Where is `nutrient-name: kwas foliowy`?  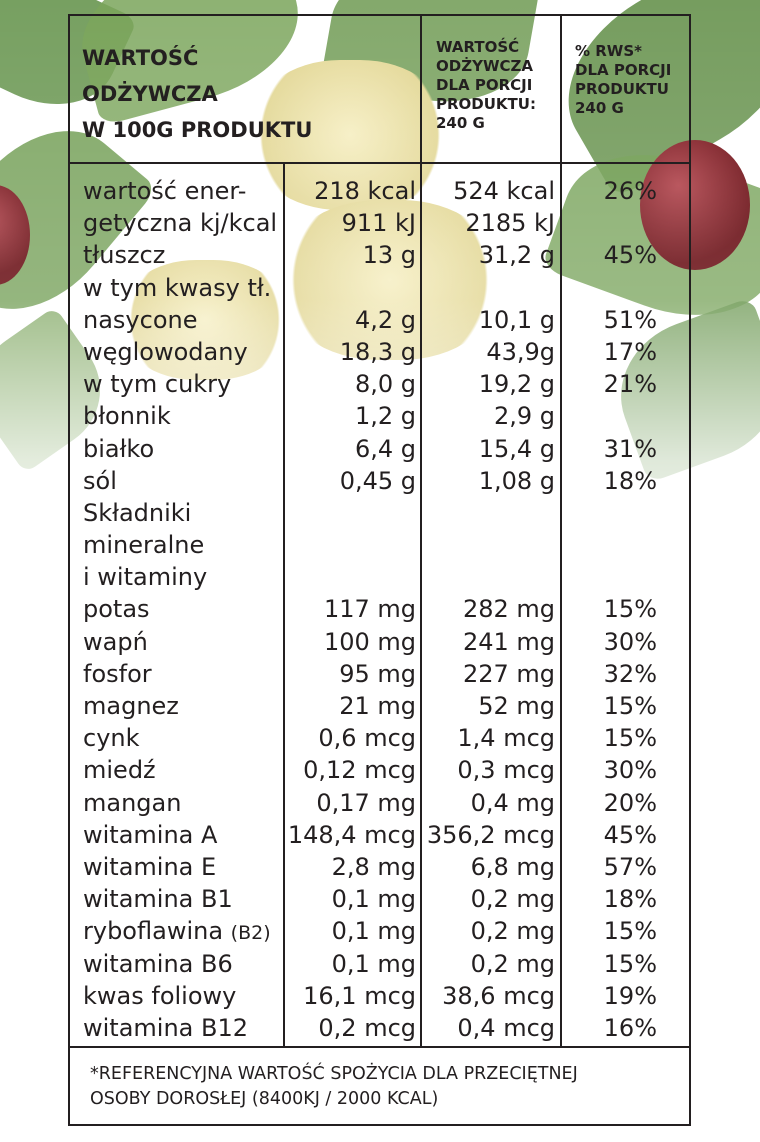 nutrient-name: kwas foliowy is located at coordinates (186, 996).